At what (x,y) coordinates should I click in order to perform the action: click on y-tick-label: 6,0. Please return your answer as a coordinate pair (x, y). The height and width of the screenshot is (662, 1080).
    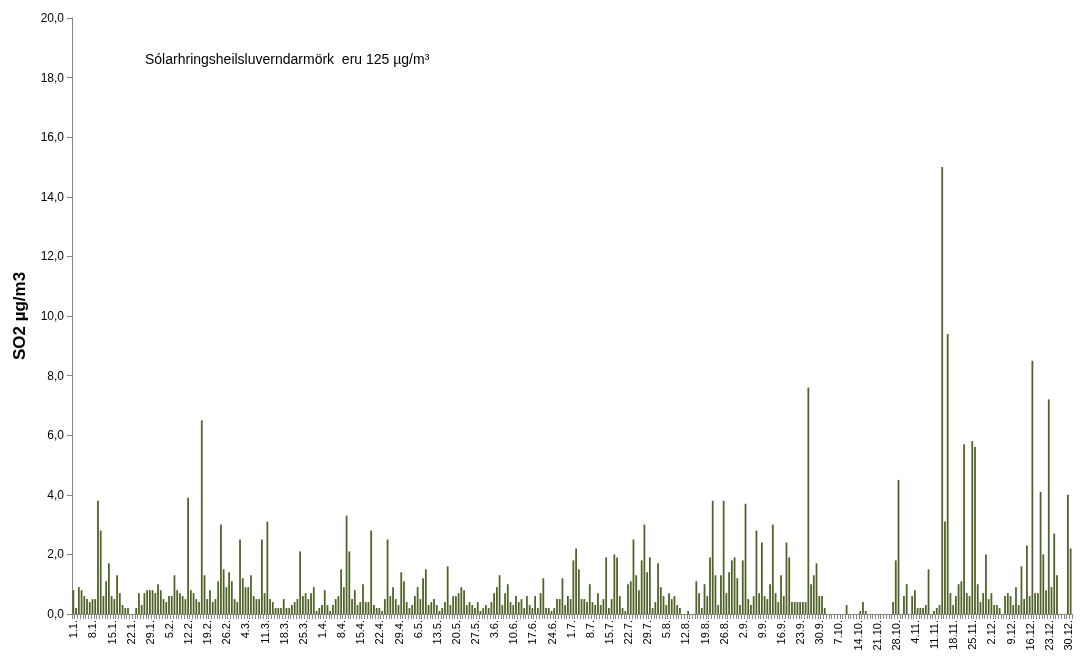
    Looking at the image, I should click on (56, 435).